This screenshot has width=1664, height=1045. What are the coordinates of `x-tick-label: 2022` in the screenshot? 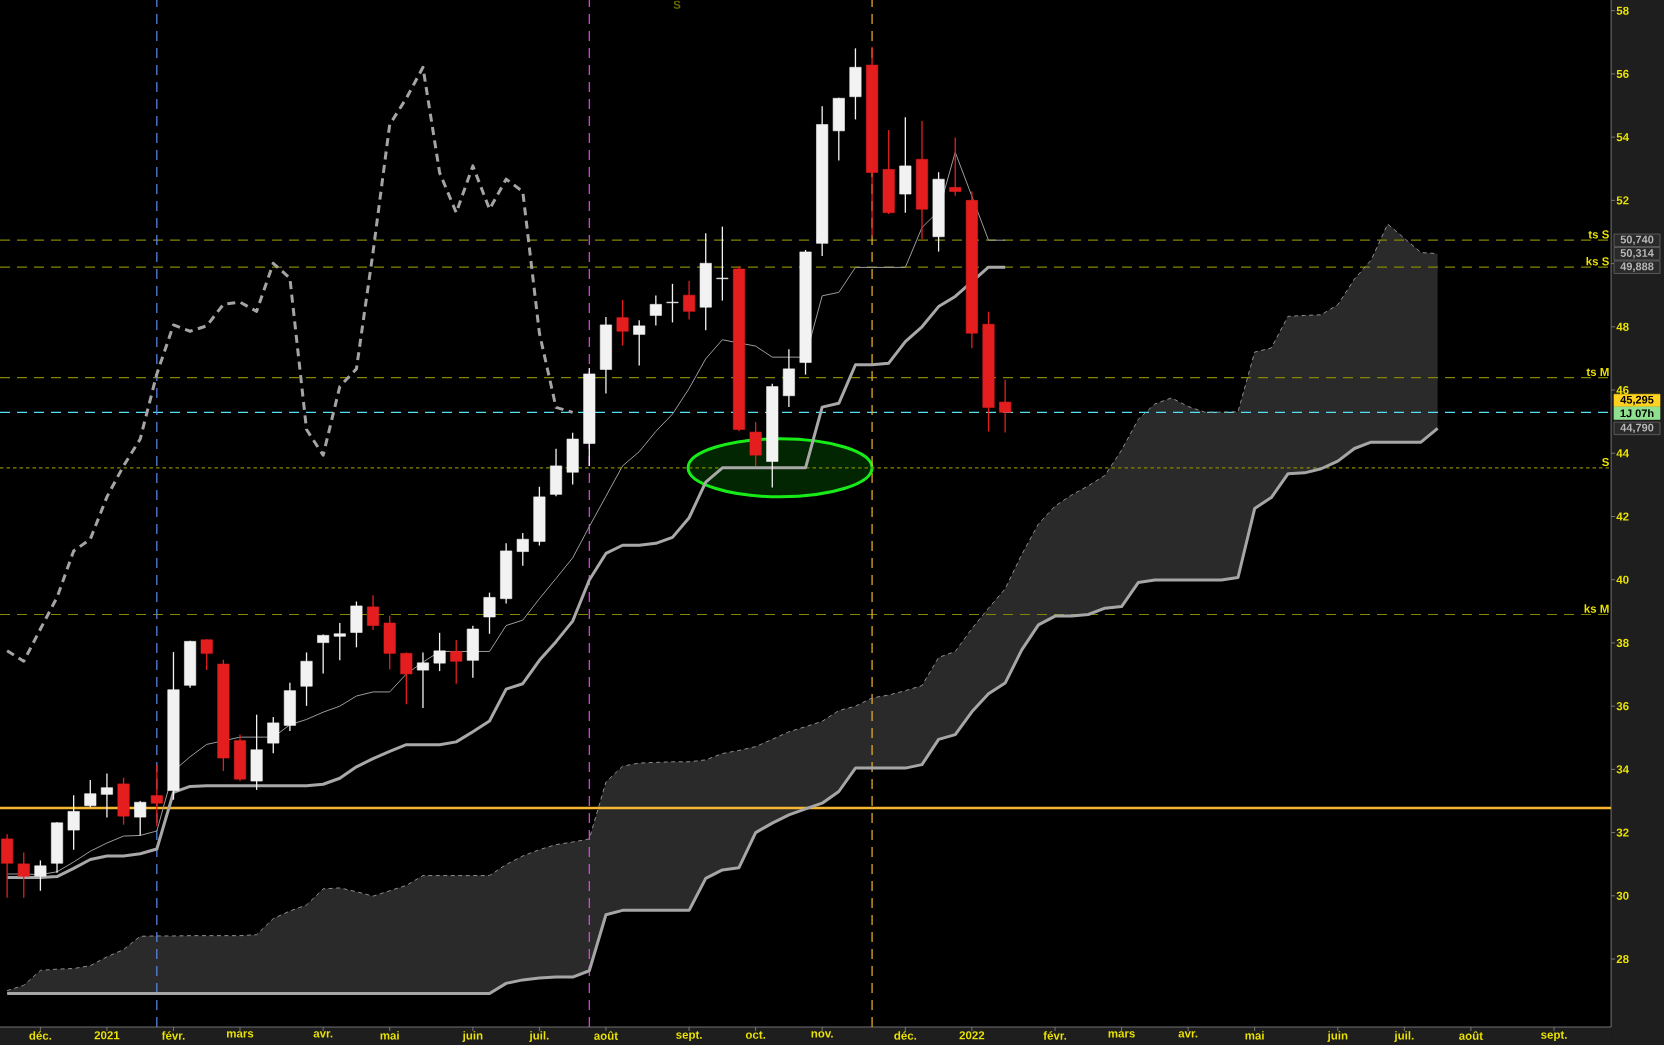 It's located at (972, 1035).